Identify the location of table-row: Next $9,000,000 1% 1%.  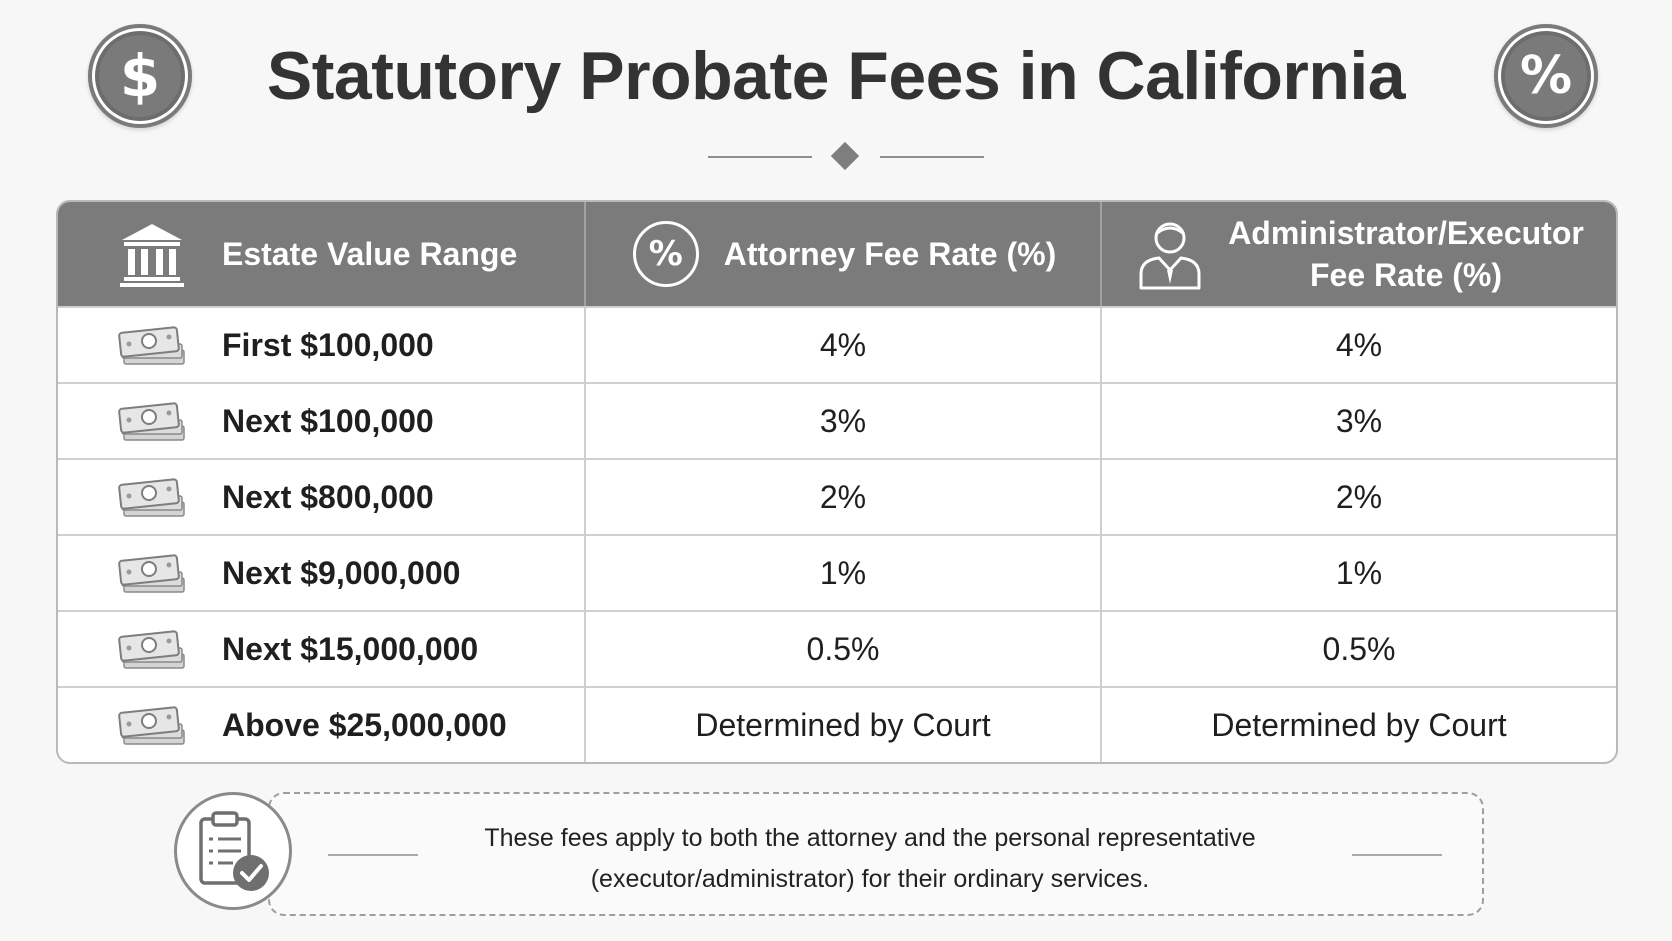
(837, 572).